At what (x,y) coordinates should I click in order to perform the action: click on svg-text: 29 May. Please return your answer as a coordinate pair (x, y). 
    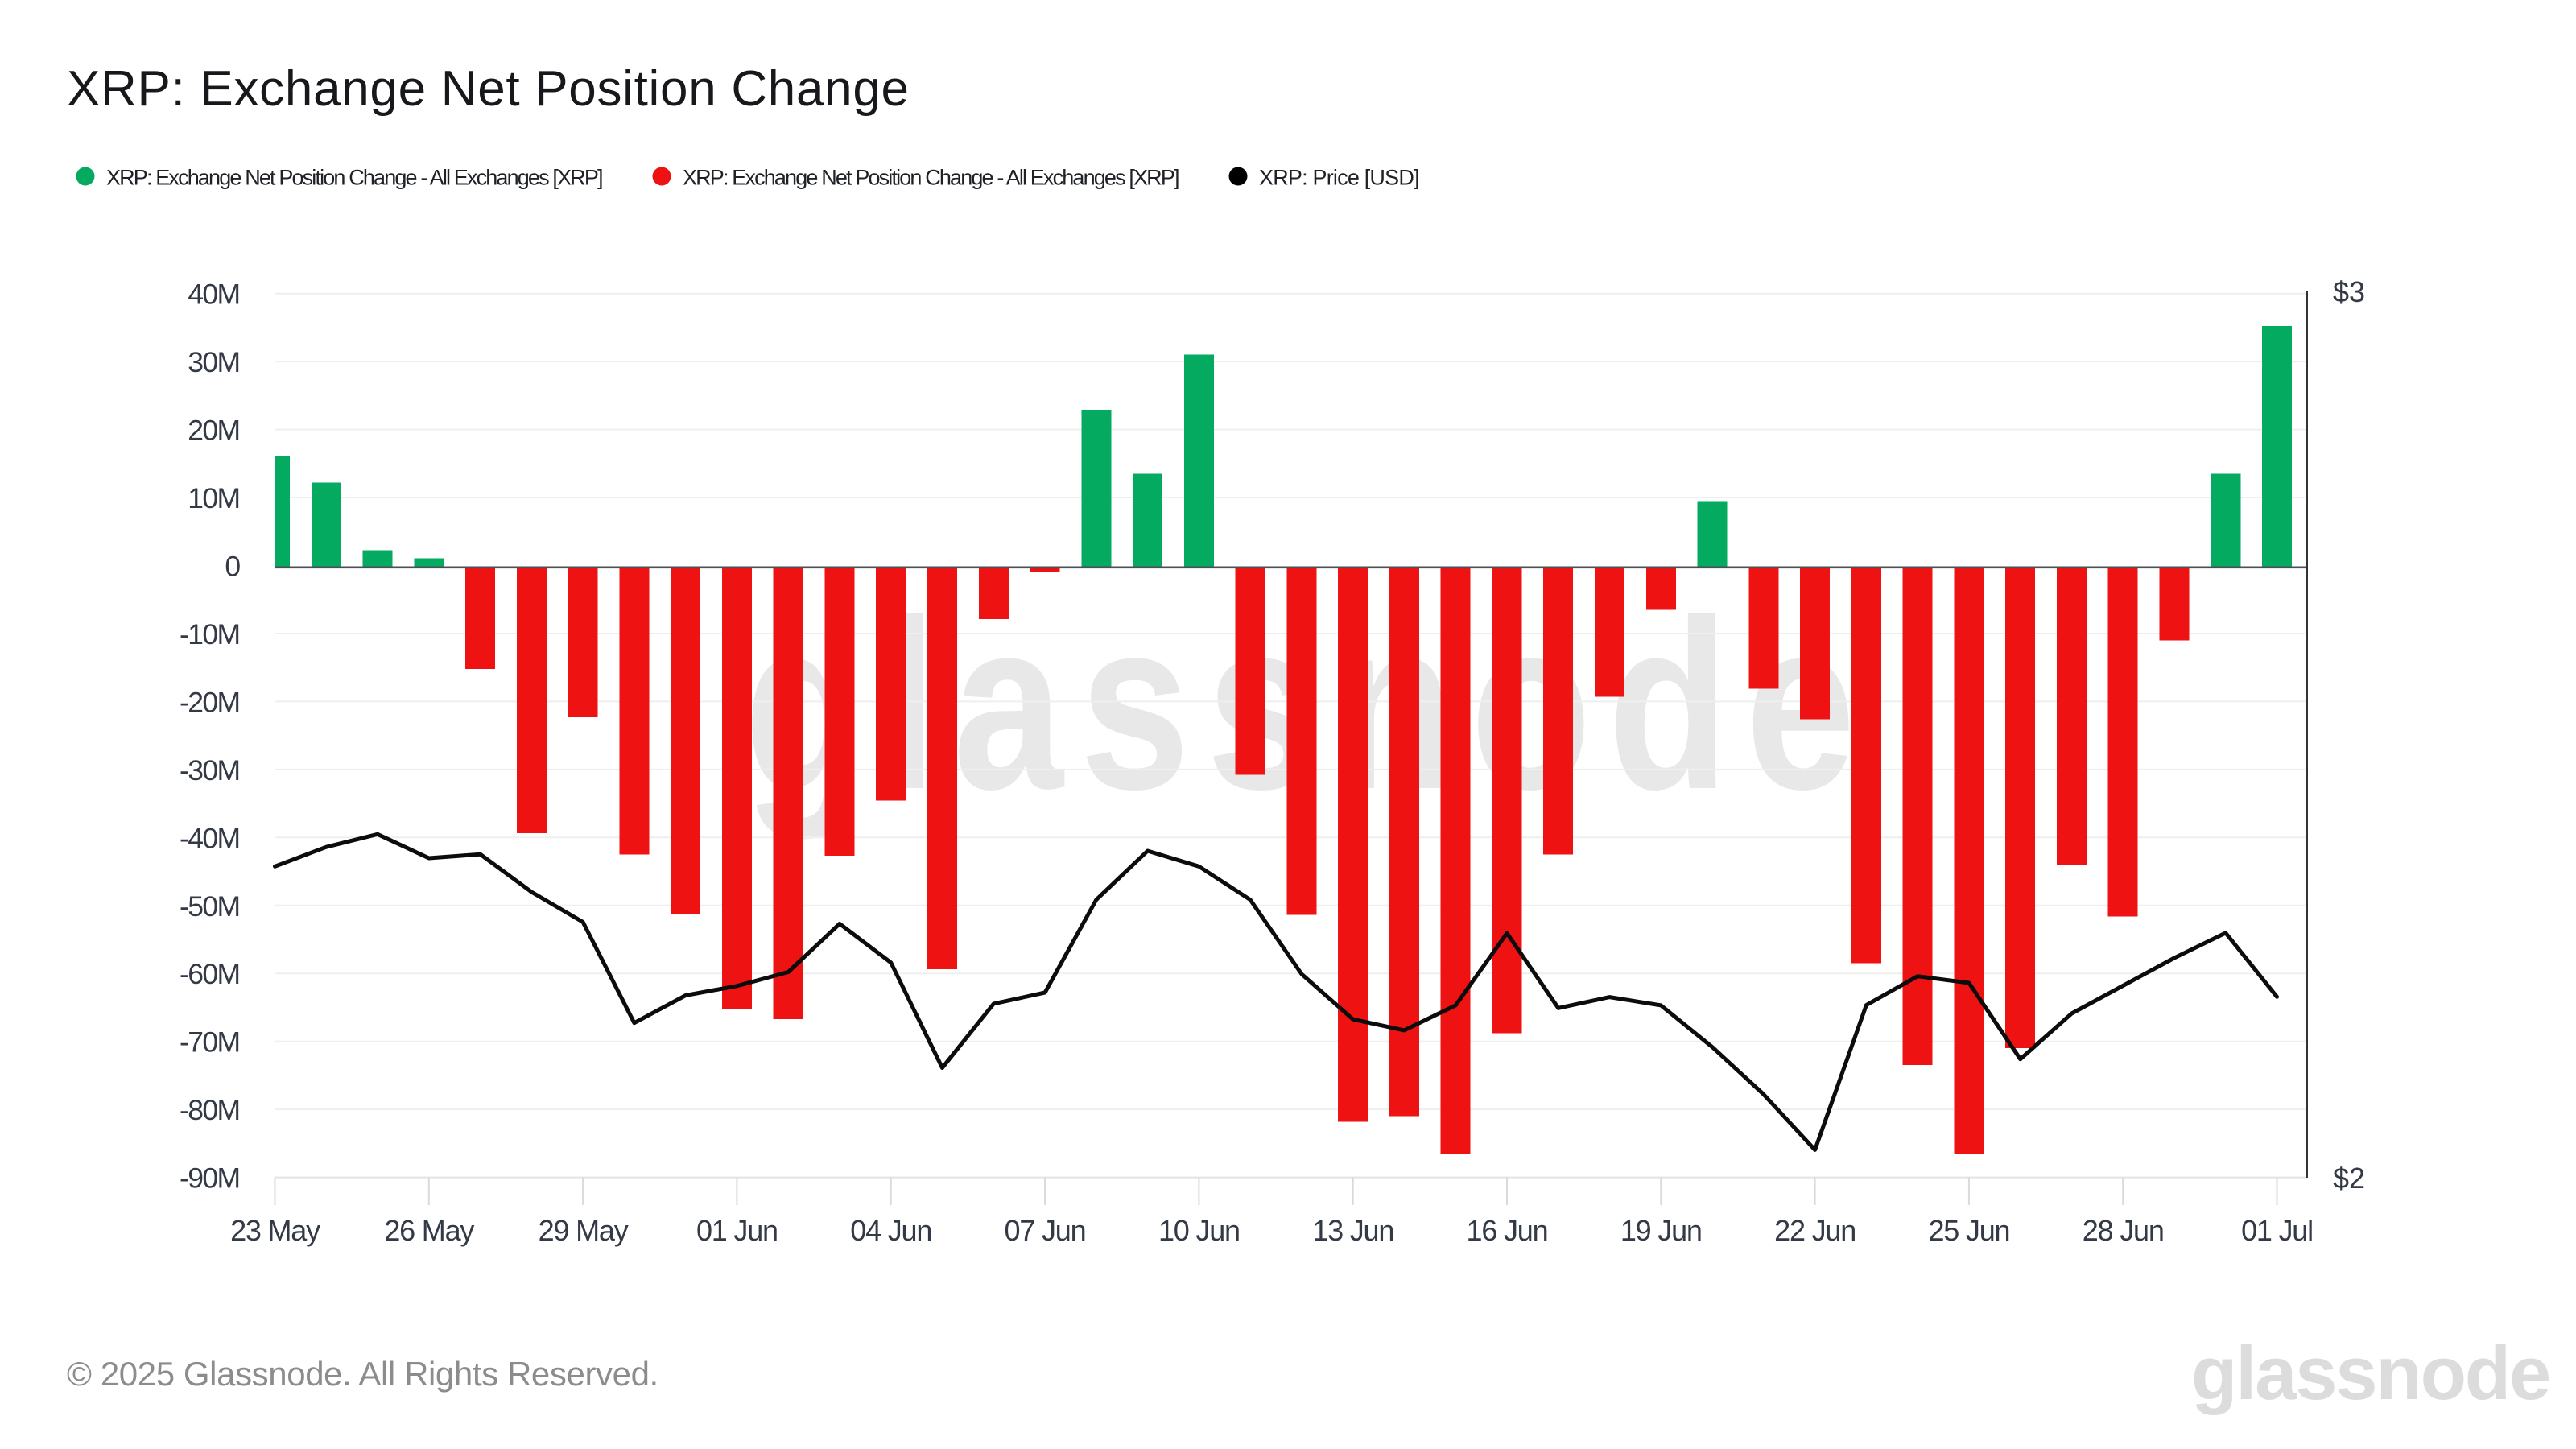
    Looking at the image, I should click on (584, 1230).